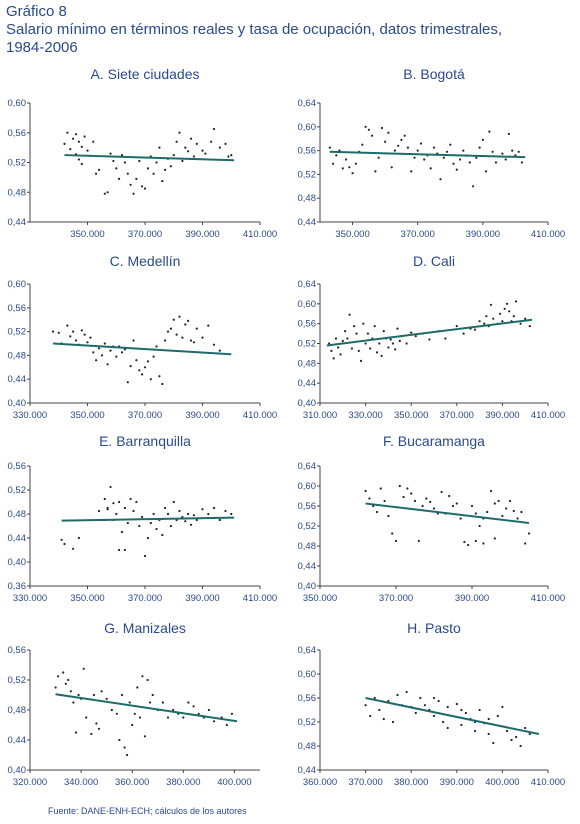 This screenshot has width=580, height=824. Describe the element at coordinates (502, 782) in the screenshot. I see `x-tick-label: 400.000` at that location.